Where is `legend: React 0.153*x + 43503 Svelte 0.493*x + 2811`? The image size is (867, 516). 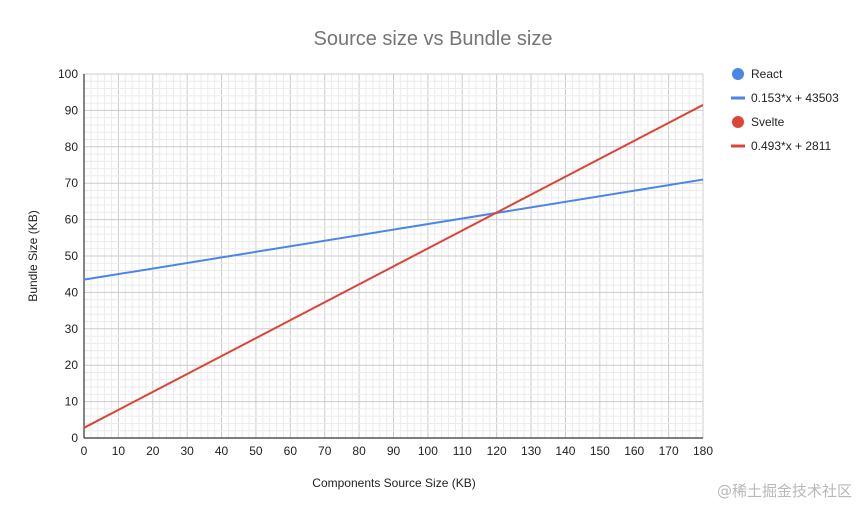
legend: React 0.153*x + 43503 Svelte 0.493*x + 2811 is located at coordinates (785, 110).